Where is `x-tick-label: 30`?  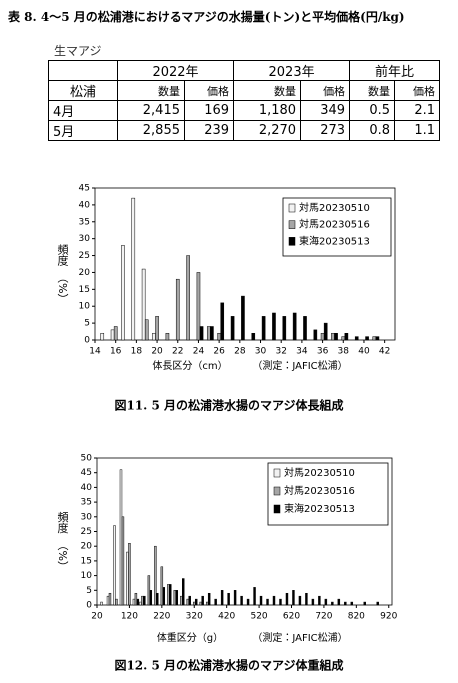 x-tick-label: 30 is located at coordinates (261, 352).